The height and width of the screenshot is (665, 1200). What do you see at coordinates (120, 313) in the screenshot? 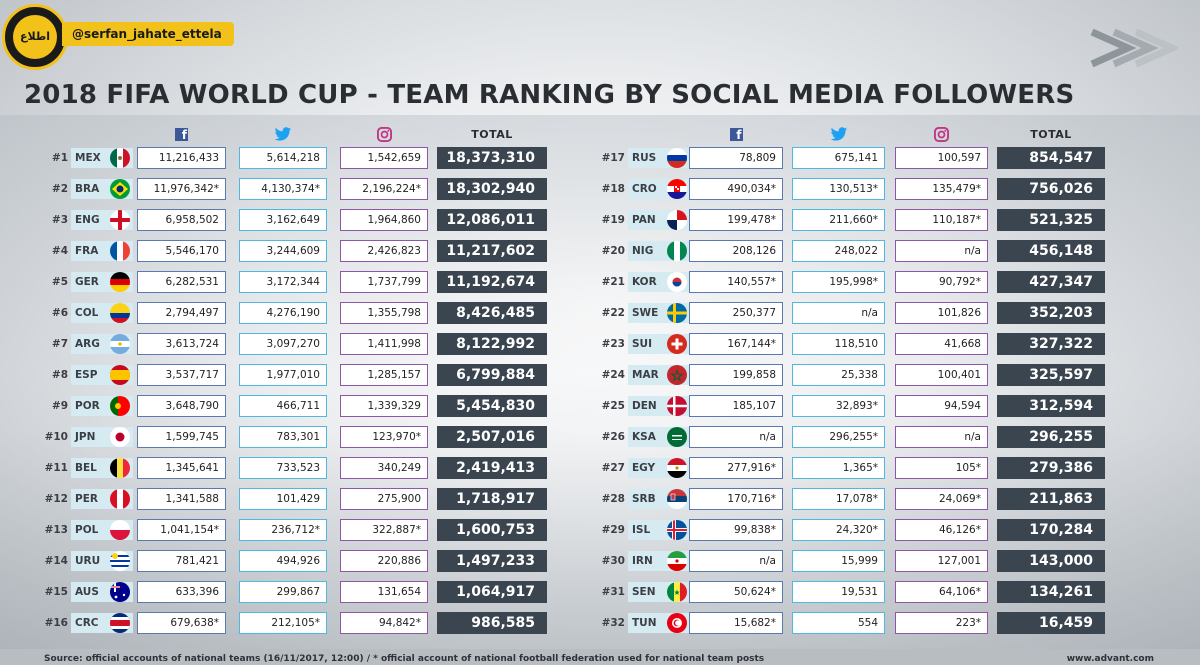
I see `flag-col-icon` at bounding box center [120, 313].